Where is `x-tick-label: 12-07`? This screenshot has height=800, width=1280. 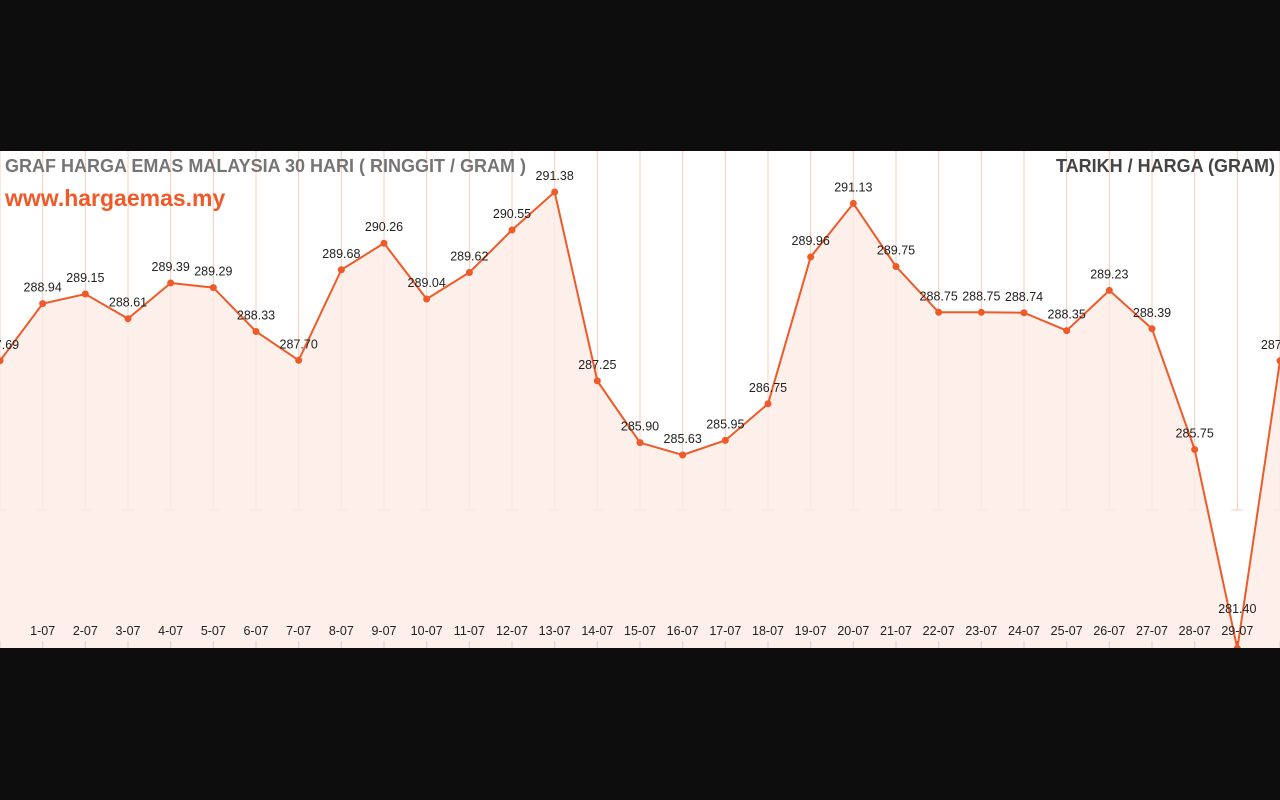
x-tick-label: 12-07 is located at coordinates (512, 631).